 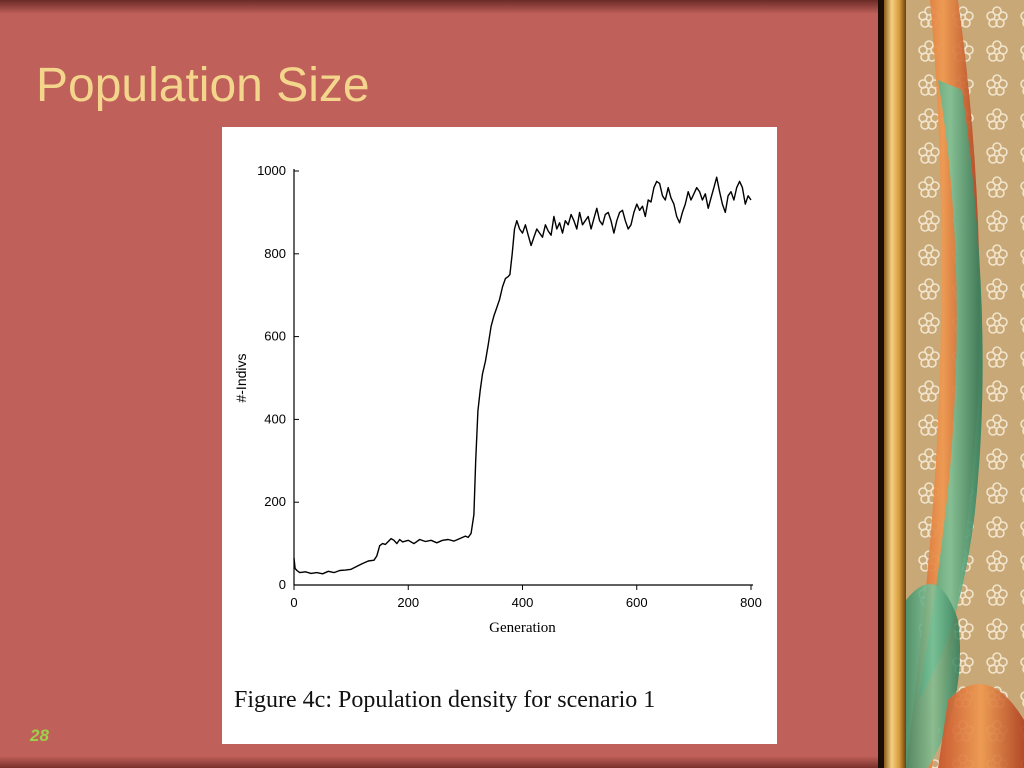 What do you see at coordinates (275, 253) in the screenshot?
I see `y-tick-label: 800` at bounding box center [275, 253].